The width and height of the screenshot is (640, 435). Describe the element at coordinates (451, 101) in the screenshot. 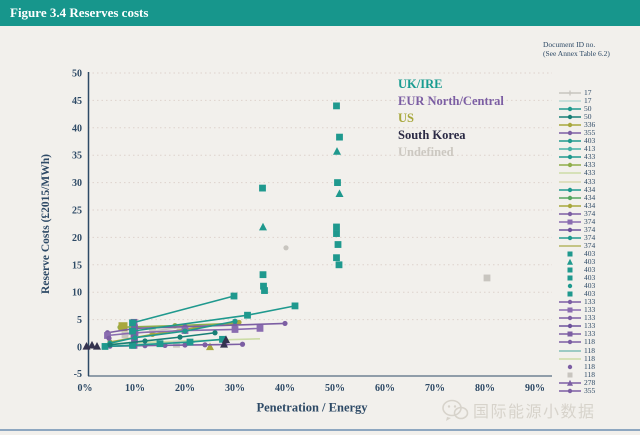

I see `region-label-eur-north-central: EUR North/Central` at that location.